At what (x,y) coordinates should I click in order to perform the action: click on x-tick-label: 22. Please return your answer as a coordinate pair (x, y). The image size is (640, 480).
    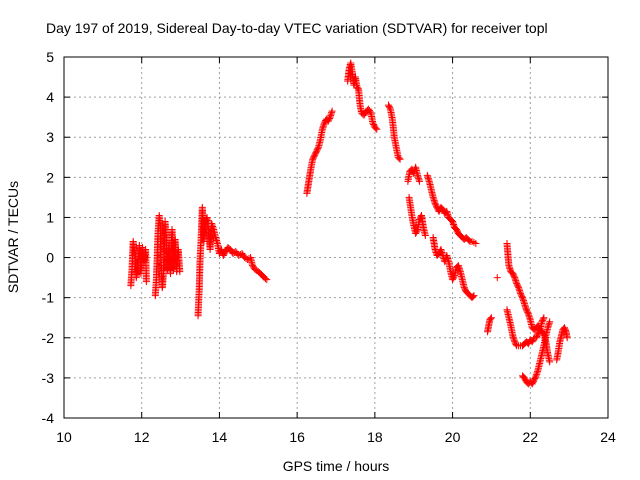
    Looking at the image, I should click on (530, 437).